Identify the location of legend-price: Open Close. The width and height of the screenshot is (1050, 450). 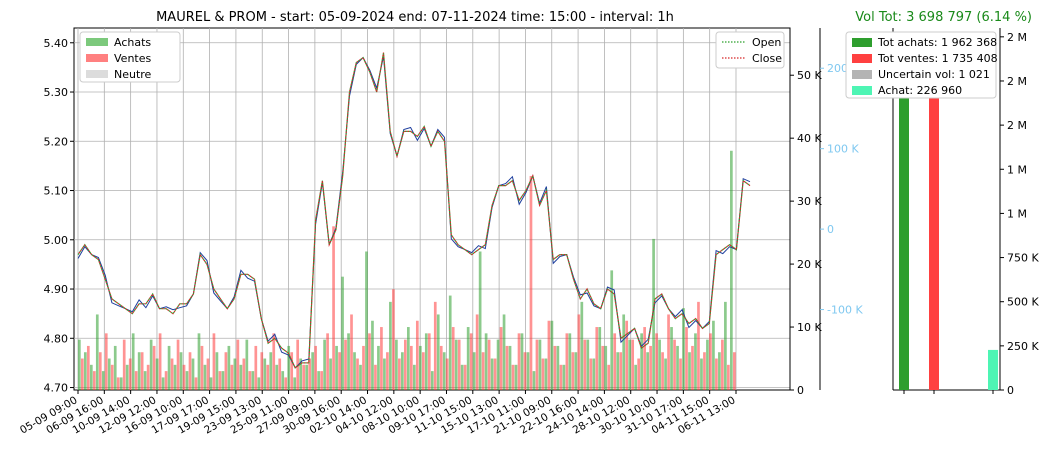
(750, 50).